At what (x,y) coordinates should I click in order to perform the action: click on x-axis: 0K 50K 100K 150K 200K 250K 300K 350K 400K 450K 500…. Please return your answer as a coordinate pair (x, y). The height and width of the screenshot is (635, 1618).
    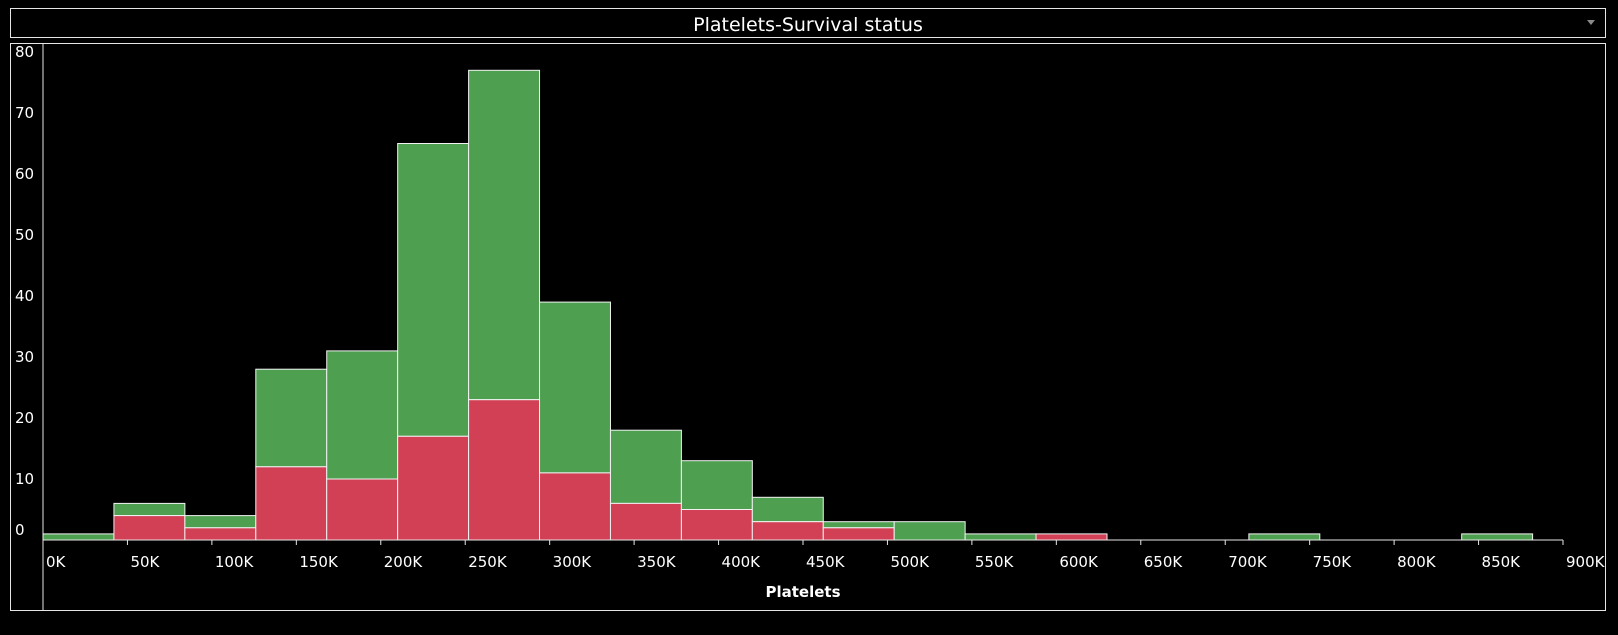
    Looking at the image, I should click on (824, 555).